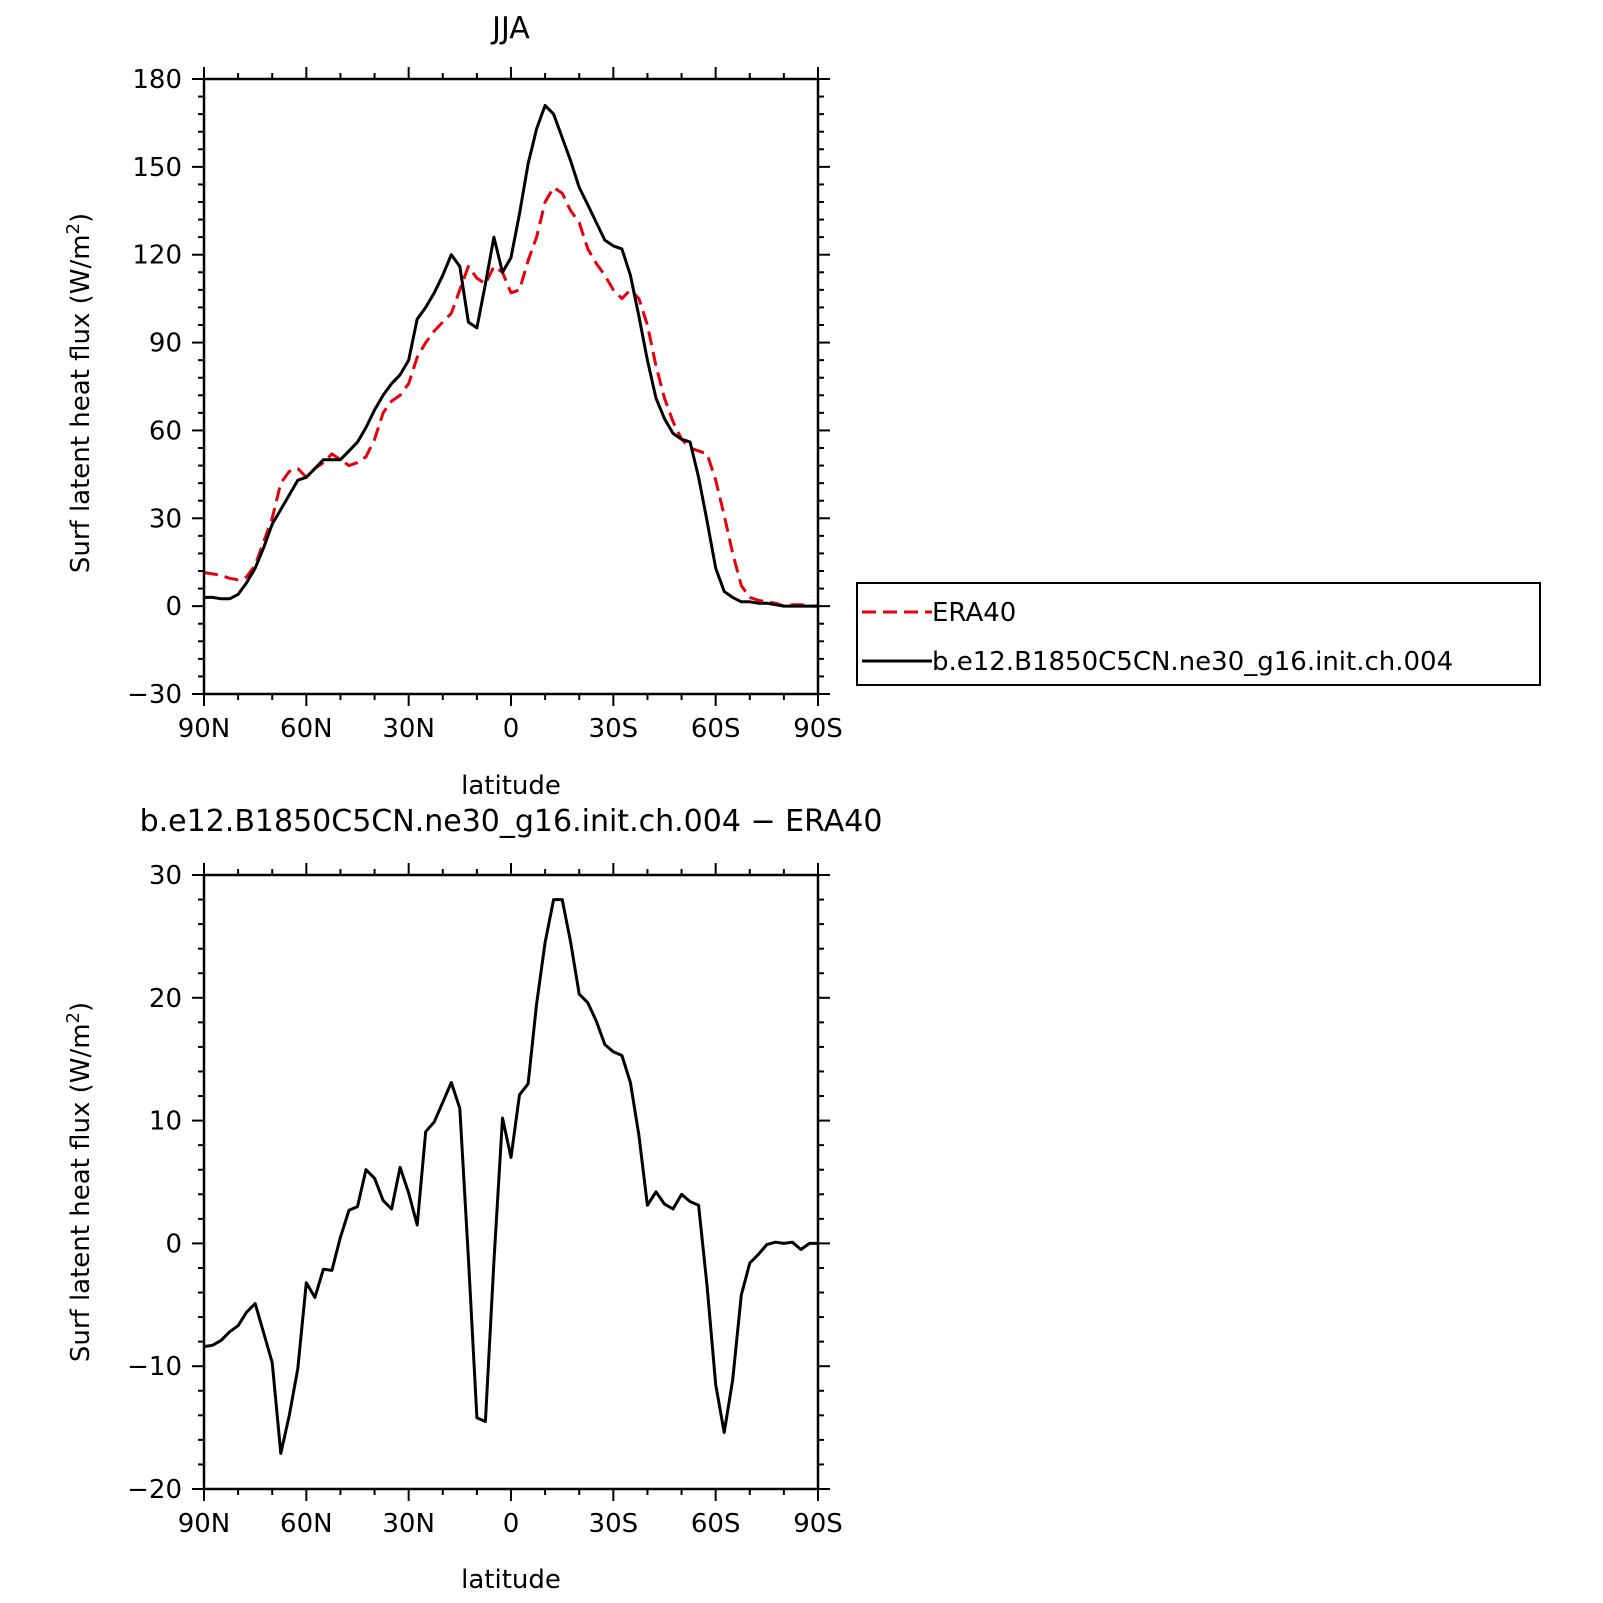  What do you see at coordinates (716, 729) in the screenshot?
I see `top-x-tick-label: 60S` at bounding box center [716, 729].